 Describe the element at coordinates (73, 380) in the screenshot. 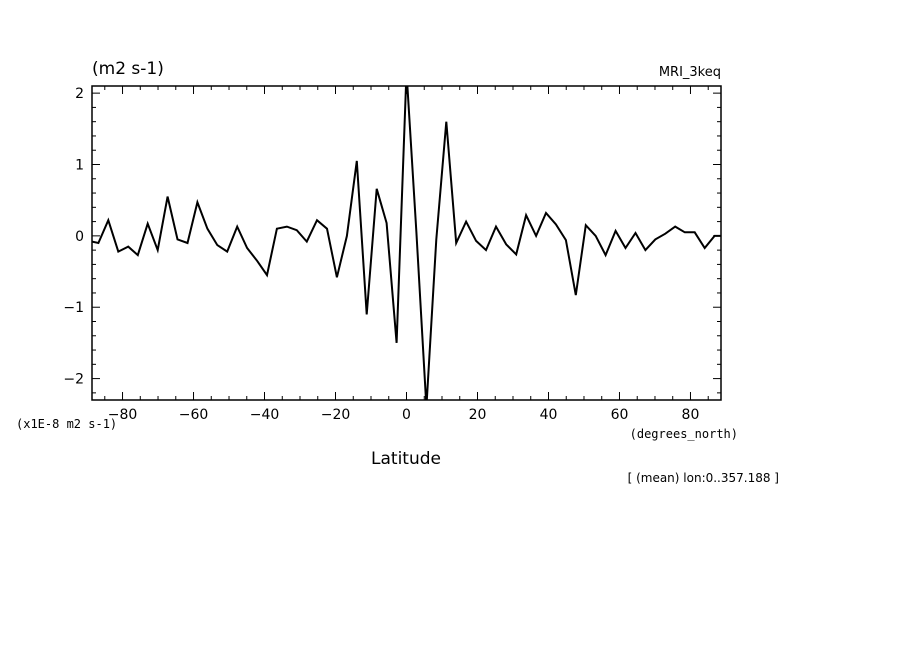

I see `y-tick-label: −2` at that location.